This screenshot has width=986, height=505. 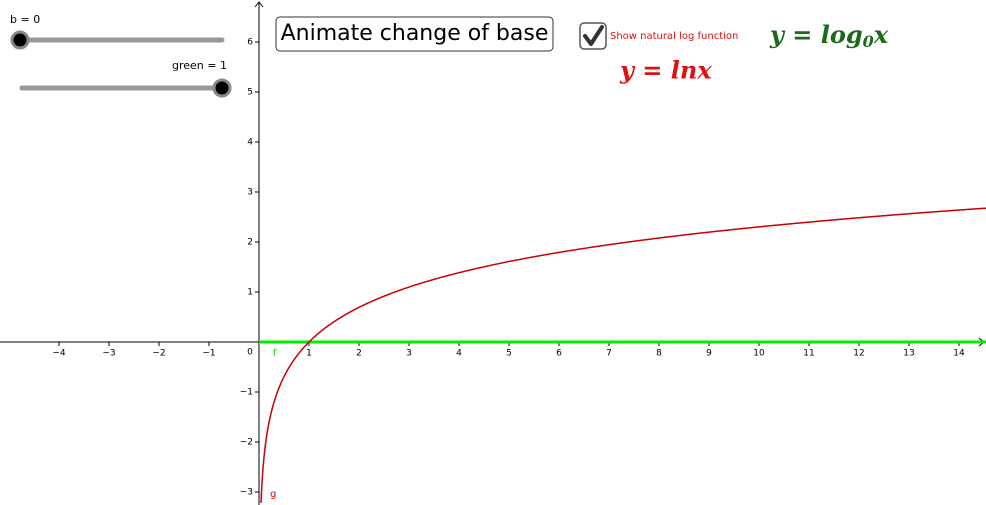 I want to click on formula-text: y = log, so click(x=816, y=34).